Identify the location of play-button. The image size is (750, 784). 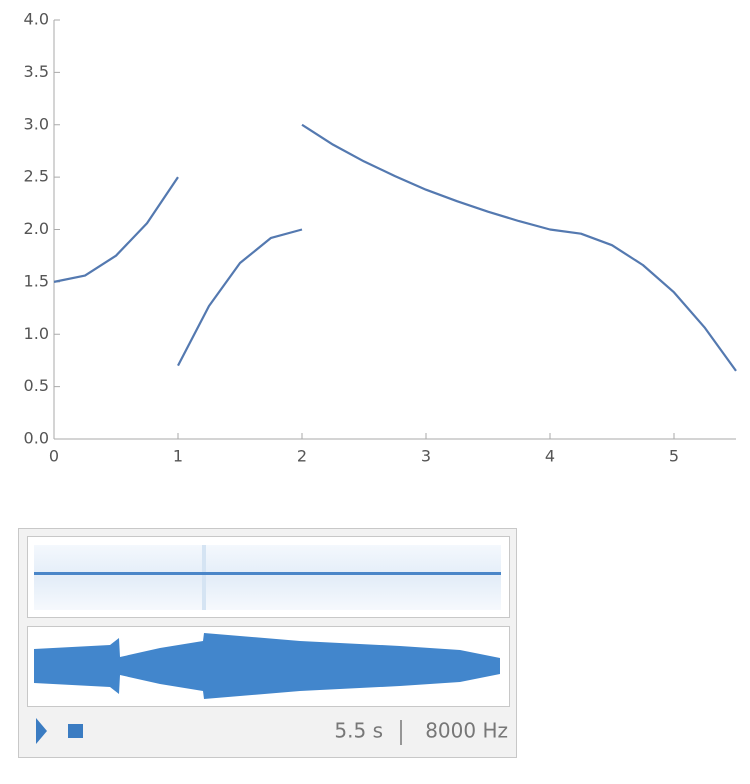
(41, 731).